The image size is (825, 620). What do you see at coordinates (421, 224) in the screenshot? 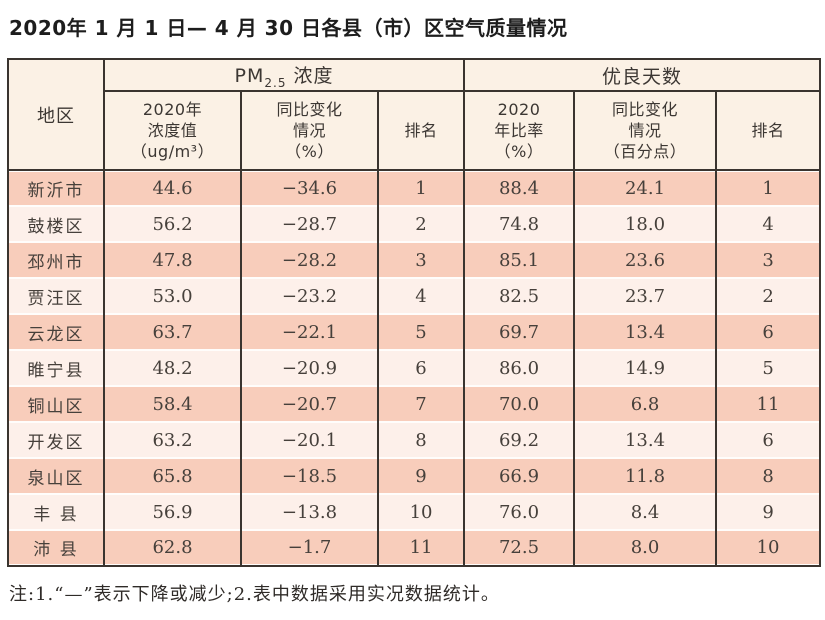
I see `cell-pm25-rank: 2` at bounding box center [421, 224].